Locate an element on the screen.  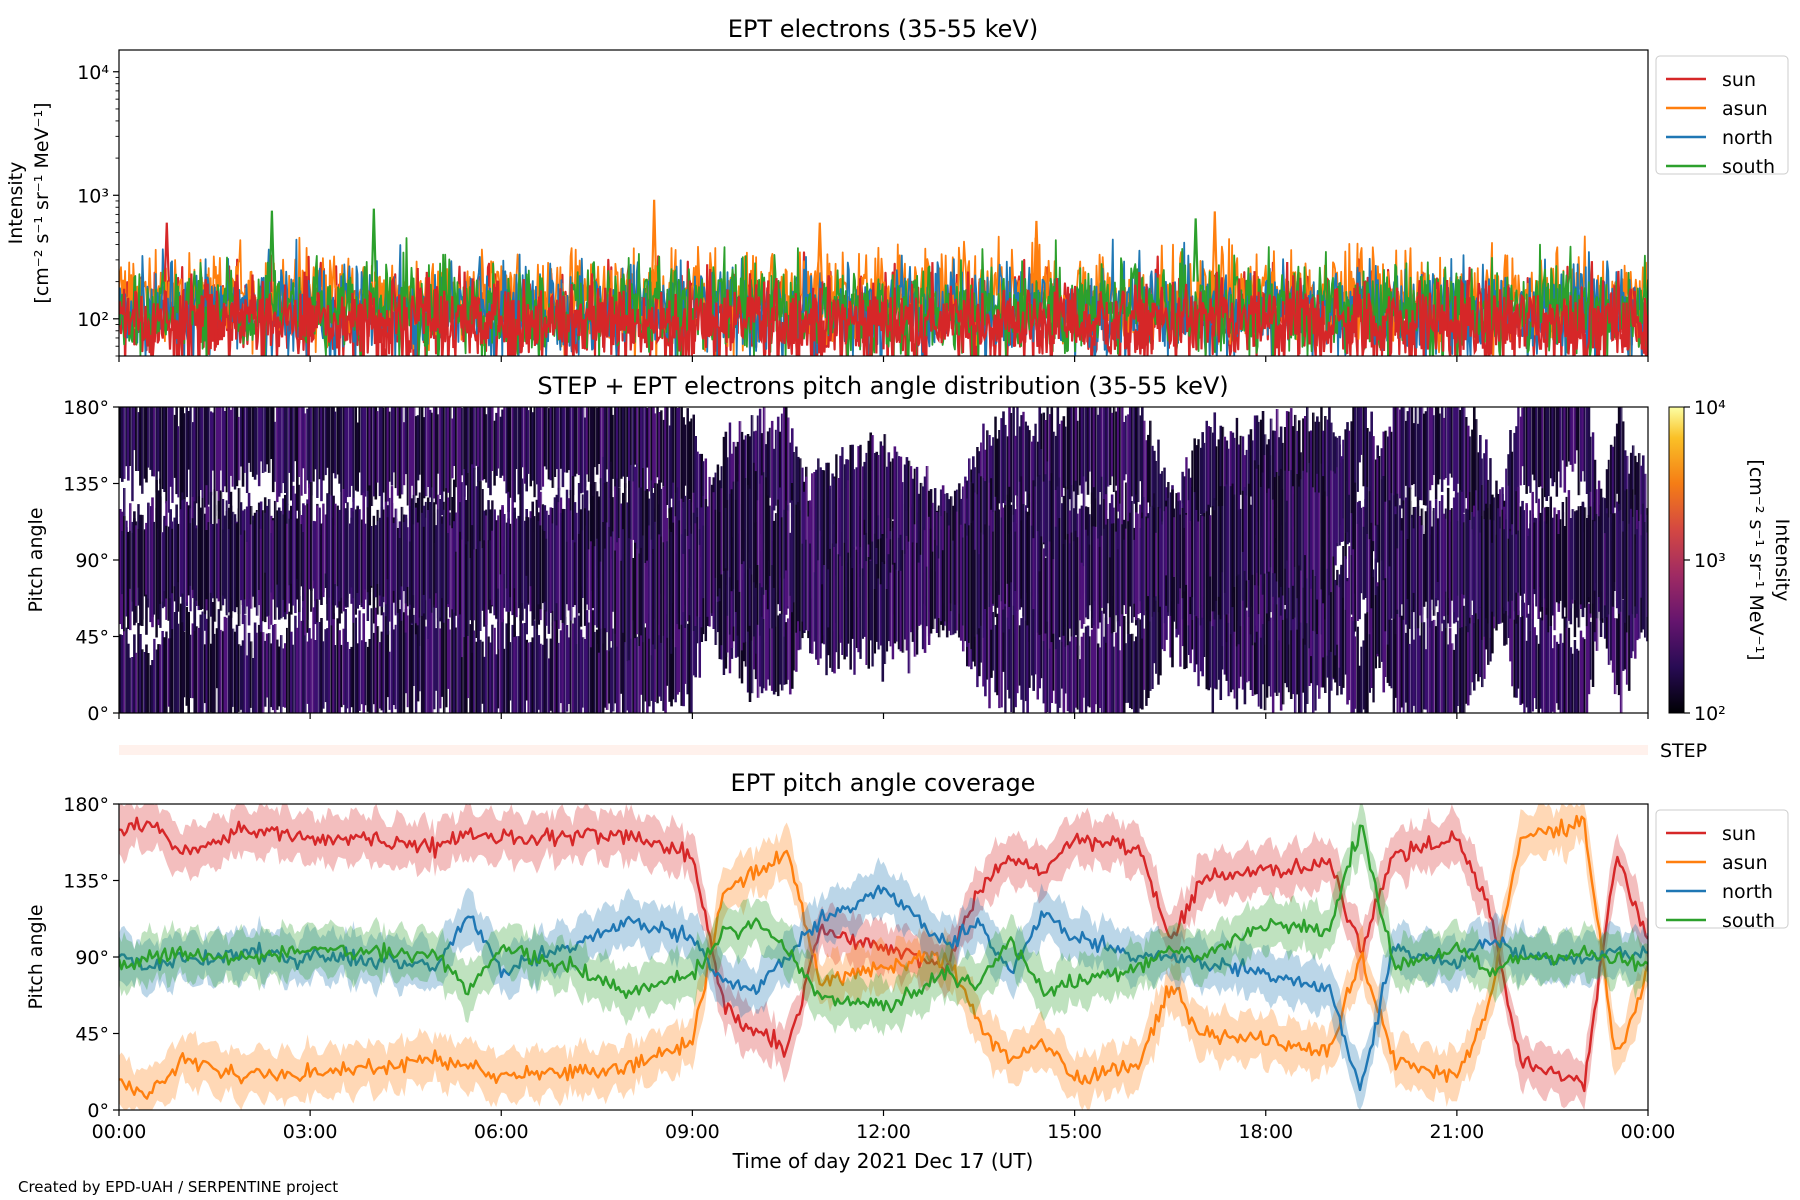
x-tick-label: 12:00 is located at coordinates (883, 1132).